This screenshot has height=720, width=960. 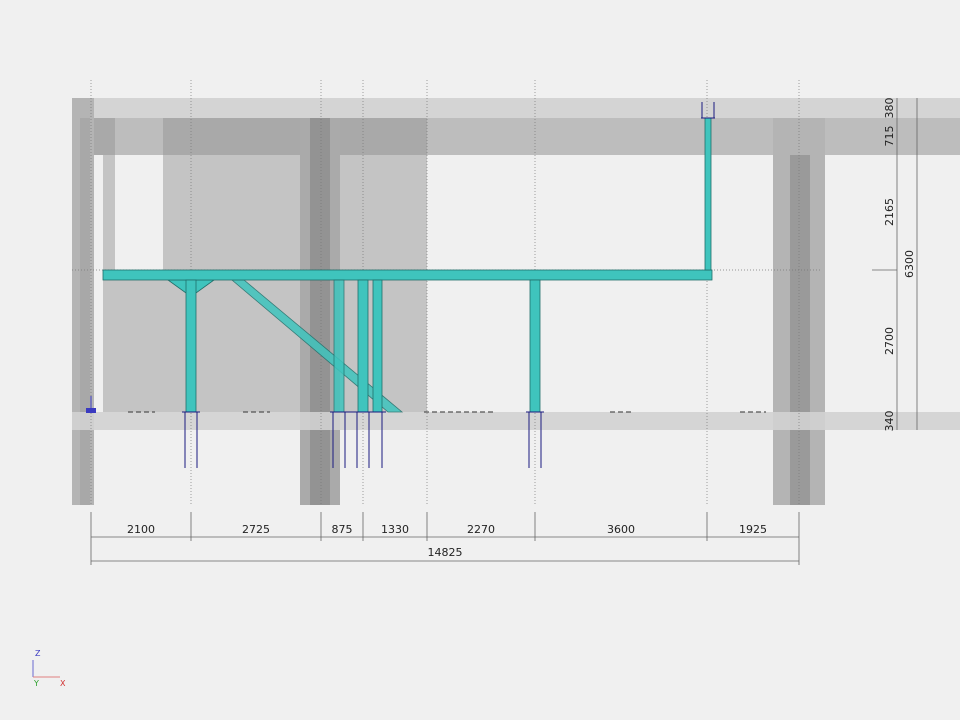 I want to click on anchor-bolts, so click(x=363, y=439).